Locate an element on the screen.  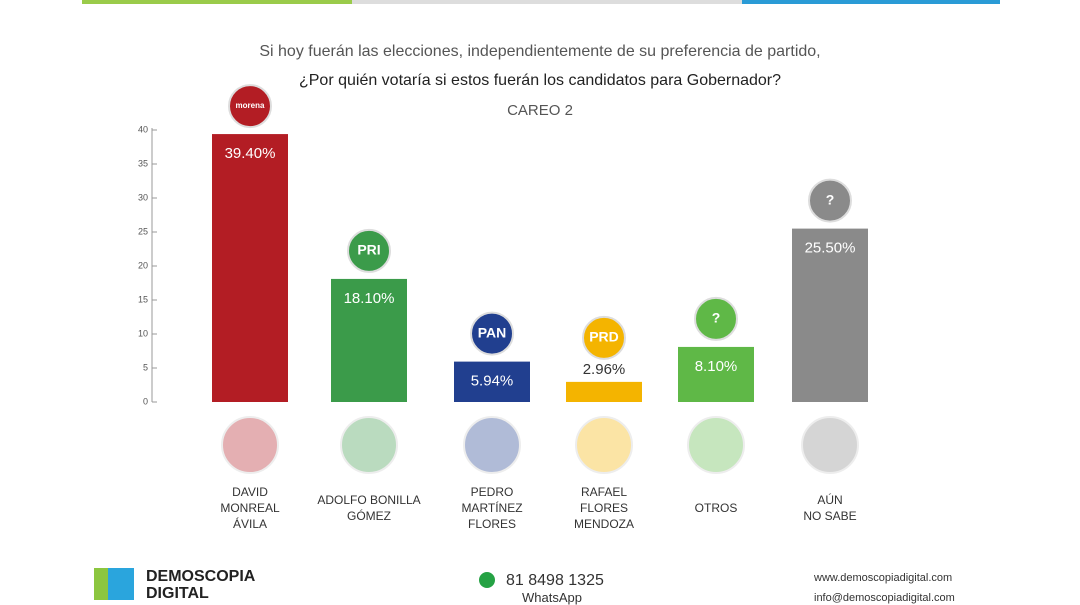
y-tick-label: 25 is located at coordinates (143, 231).